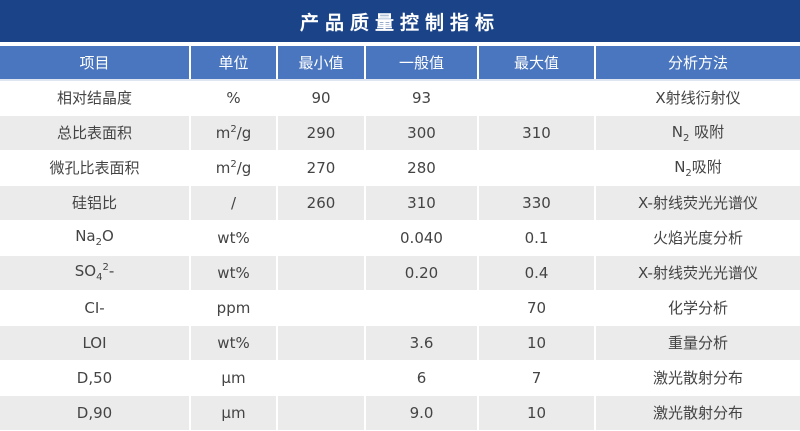 This screenshot has width=800, height=431. What do you see at coordinates (107, 236) in the screenshot?
I see `cell-text: O` at bounding box center [107, 236].